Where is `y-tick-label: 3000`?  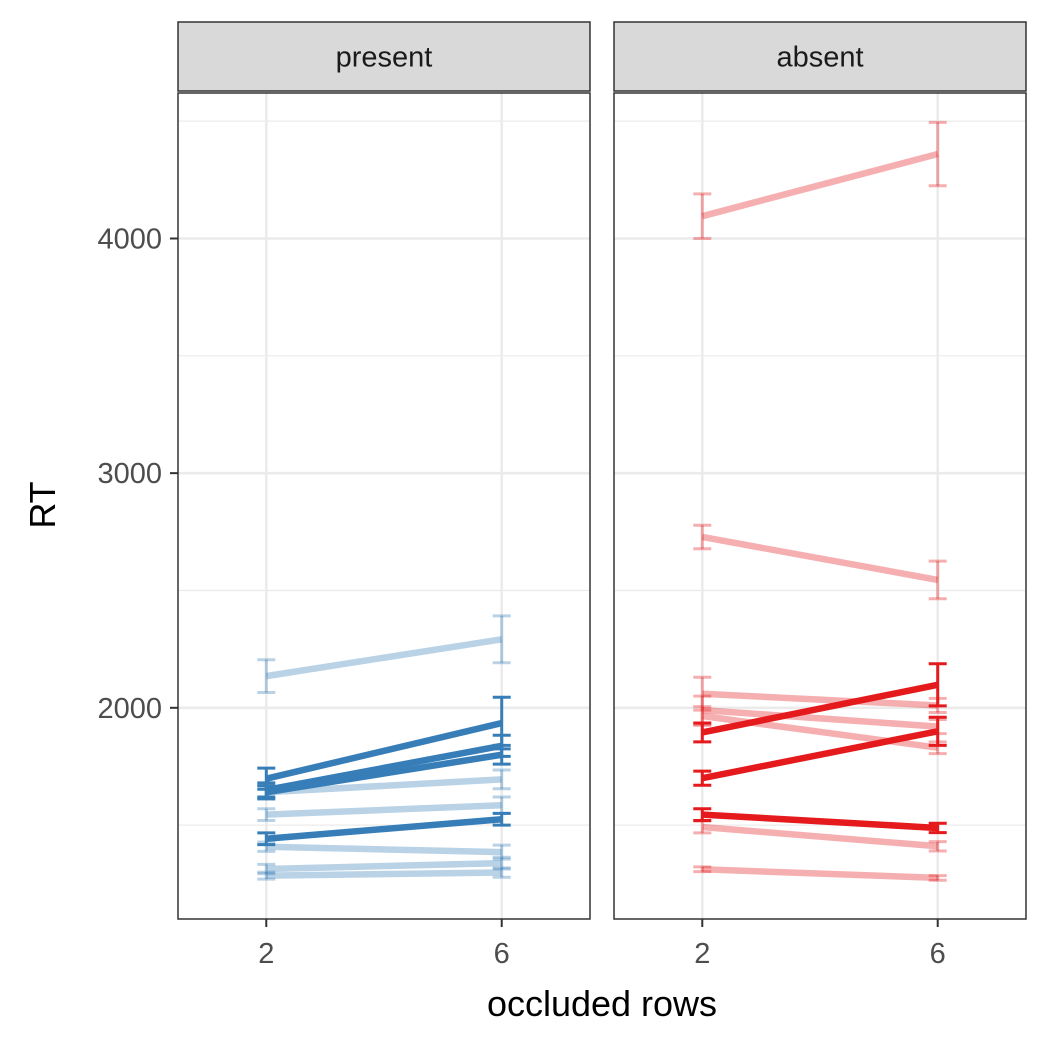 y-tick-label: 3000 is located at coordinates (129, 474).